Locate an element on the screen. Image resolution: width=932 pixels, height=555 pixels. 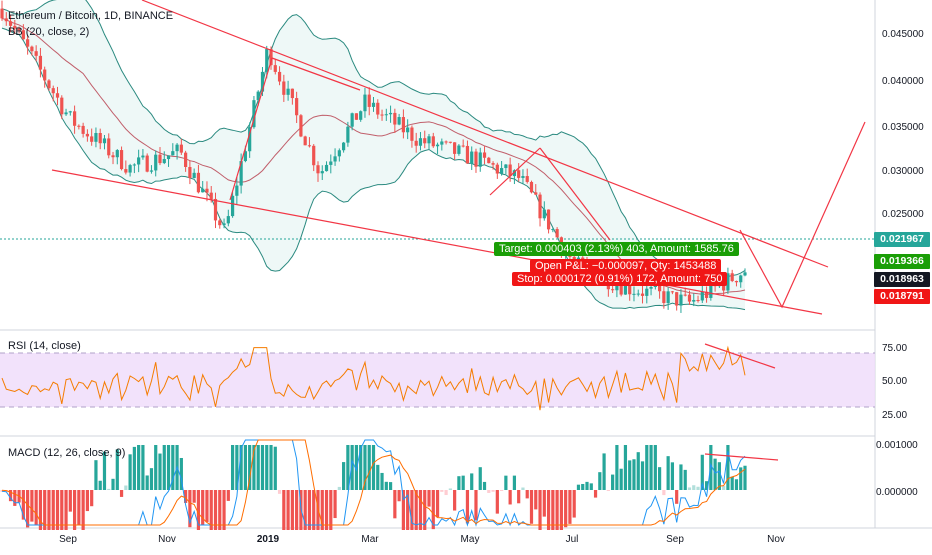
impulse-line-down is located at coordinates (316, 74).